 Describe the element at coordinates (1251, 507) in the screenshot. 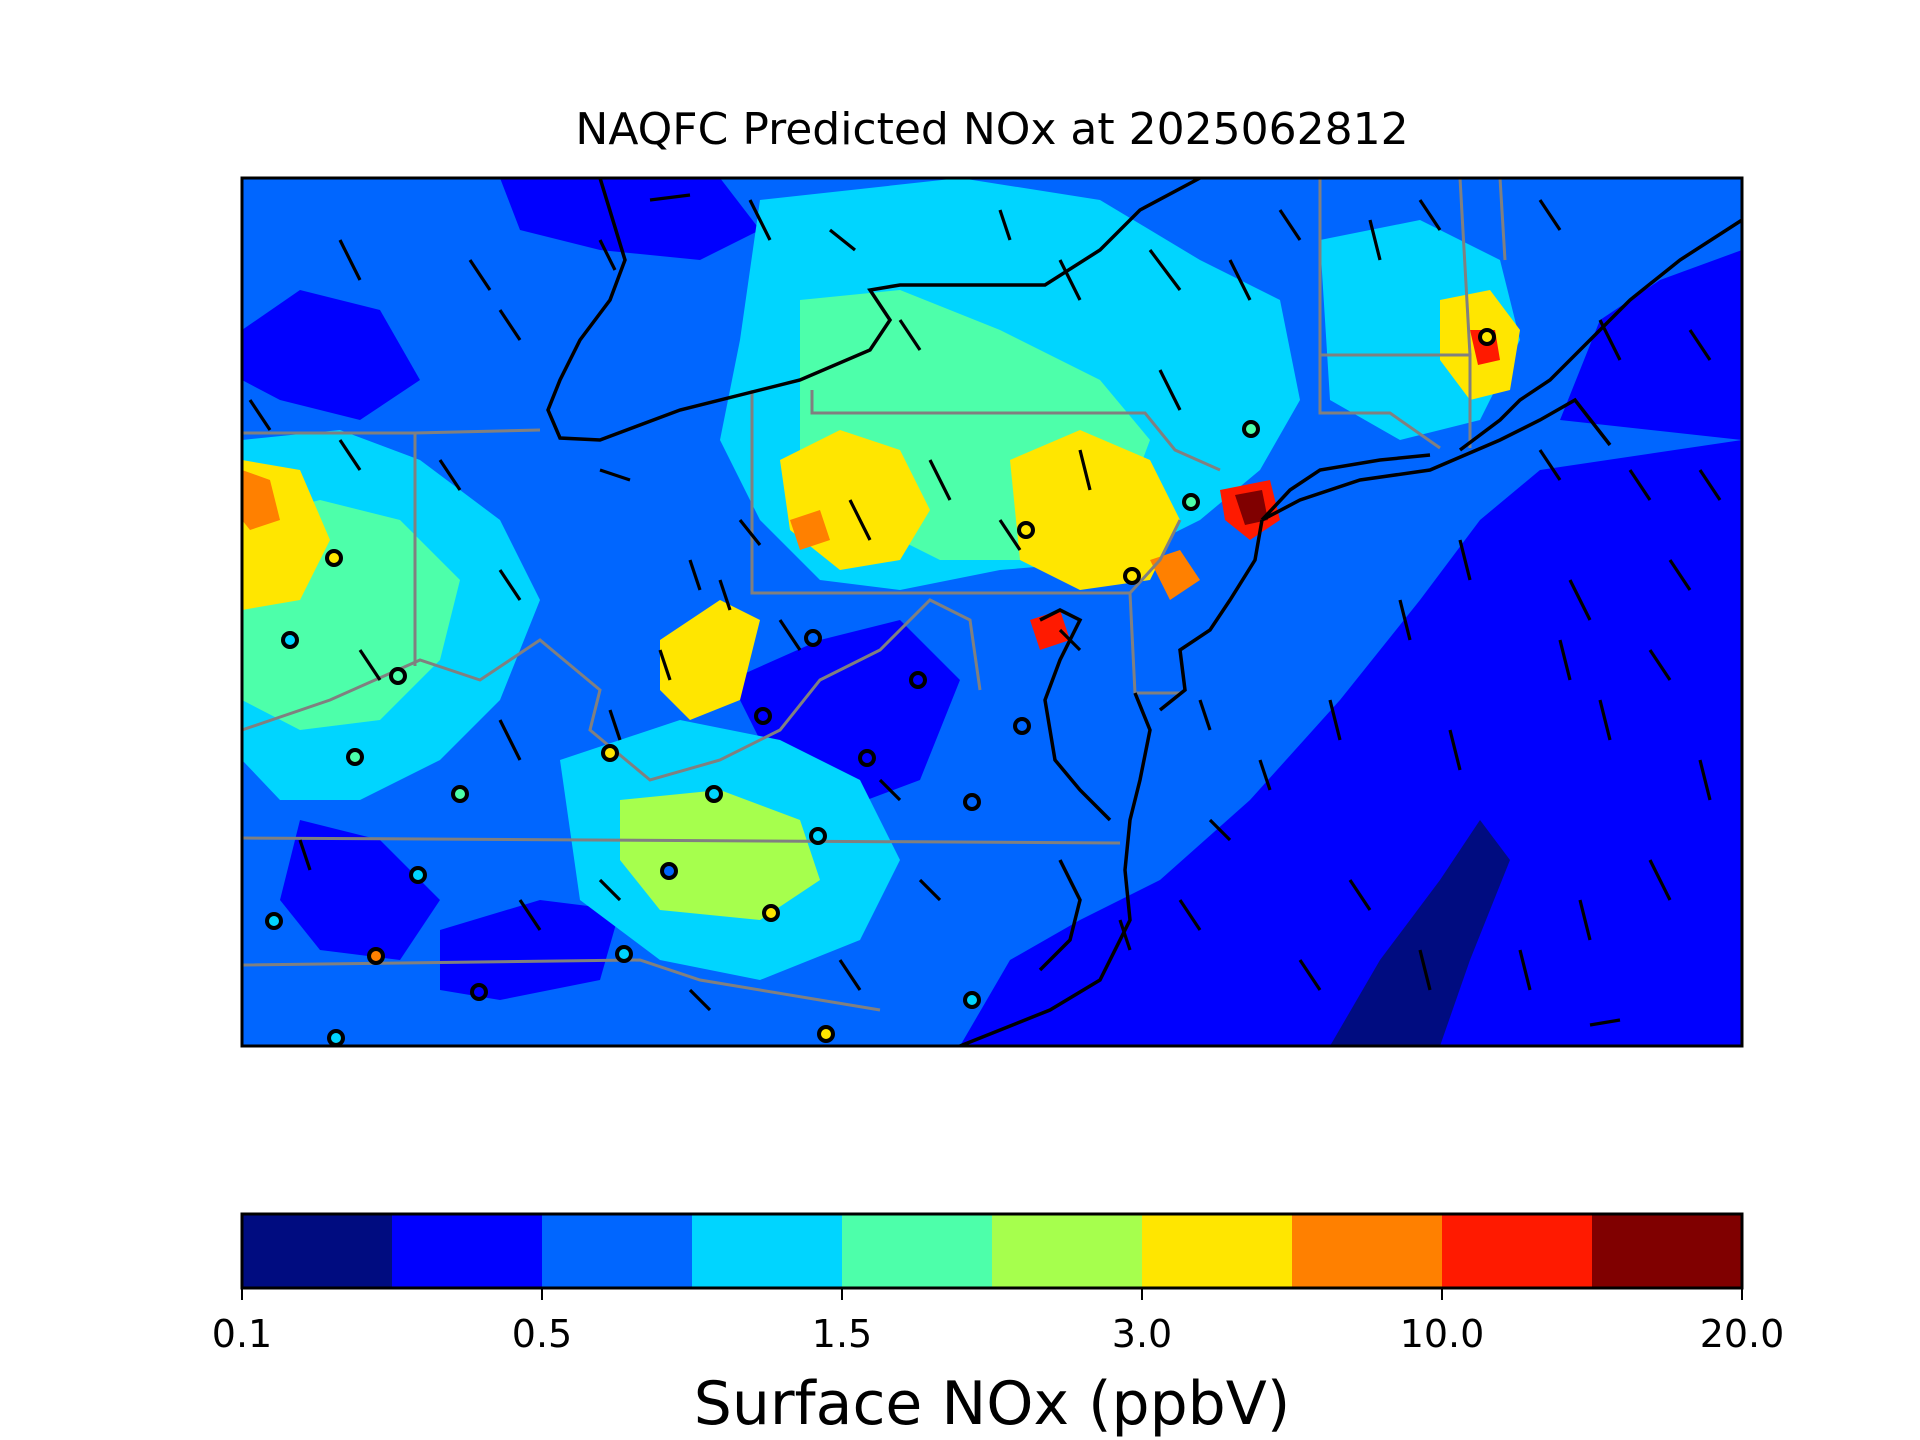

I see `darkred-region-nyc` at that location.